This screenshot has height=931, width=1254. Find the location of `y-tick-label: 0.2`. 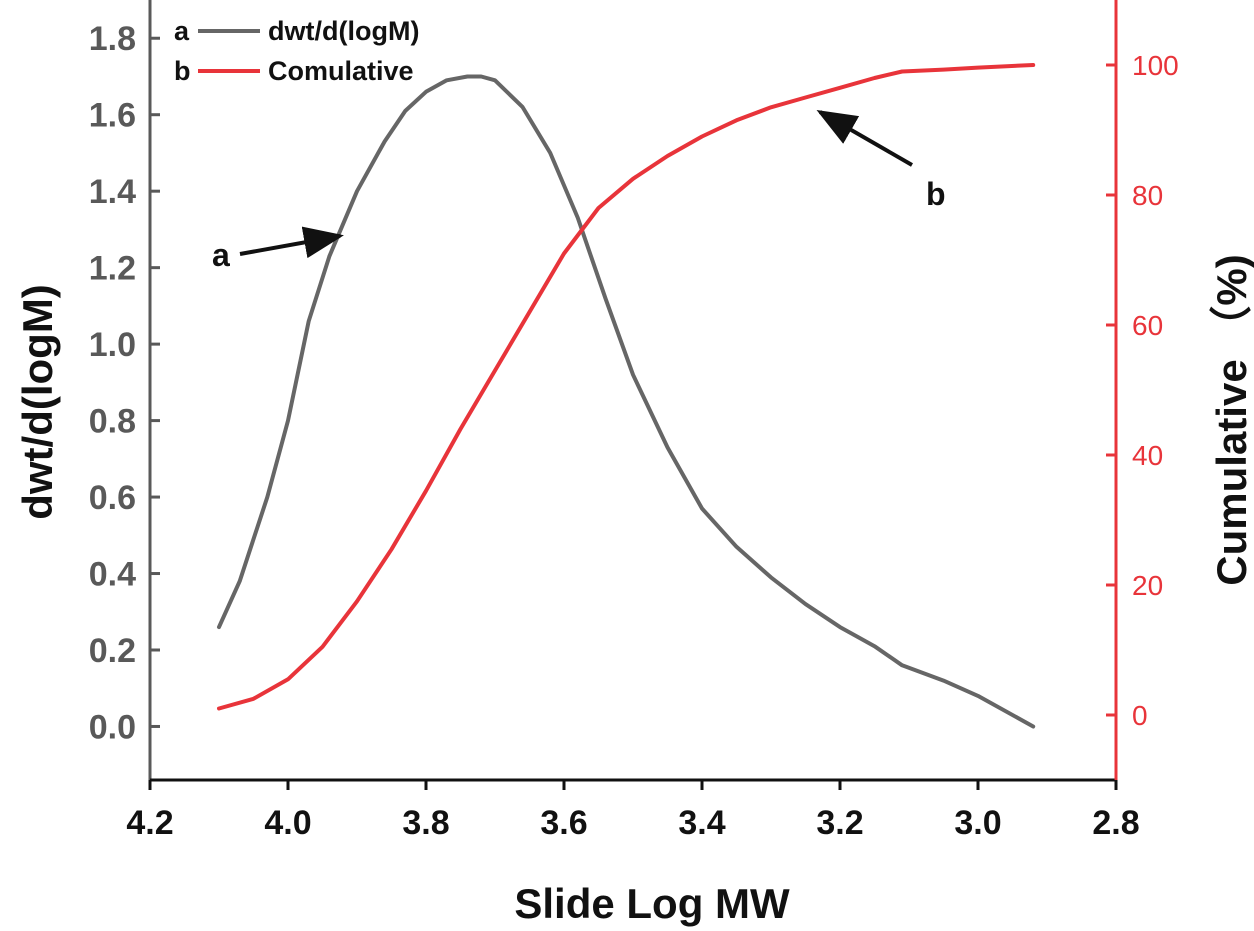

y-tick-label: 0.2 is located at coordinates (112, 651).